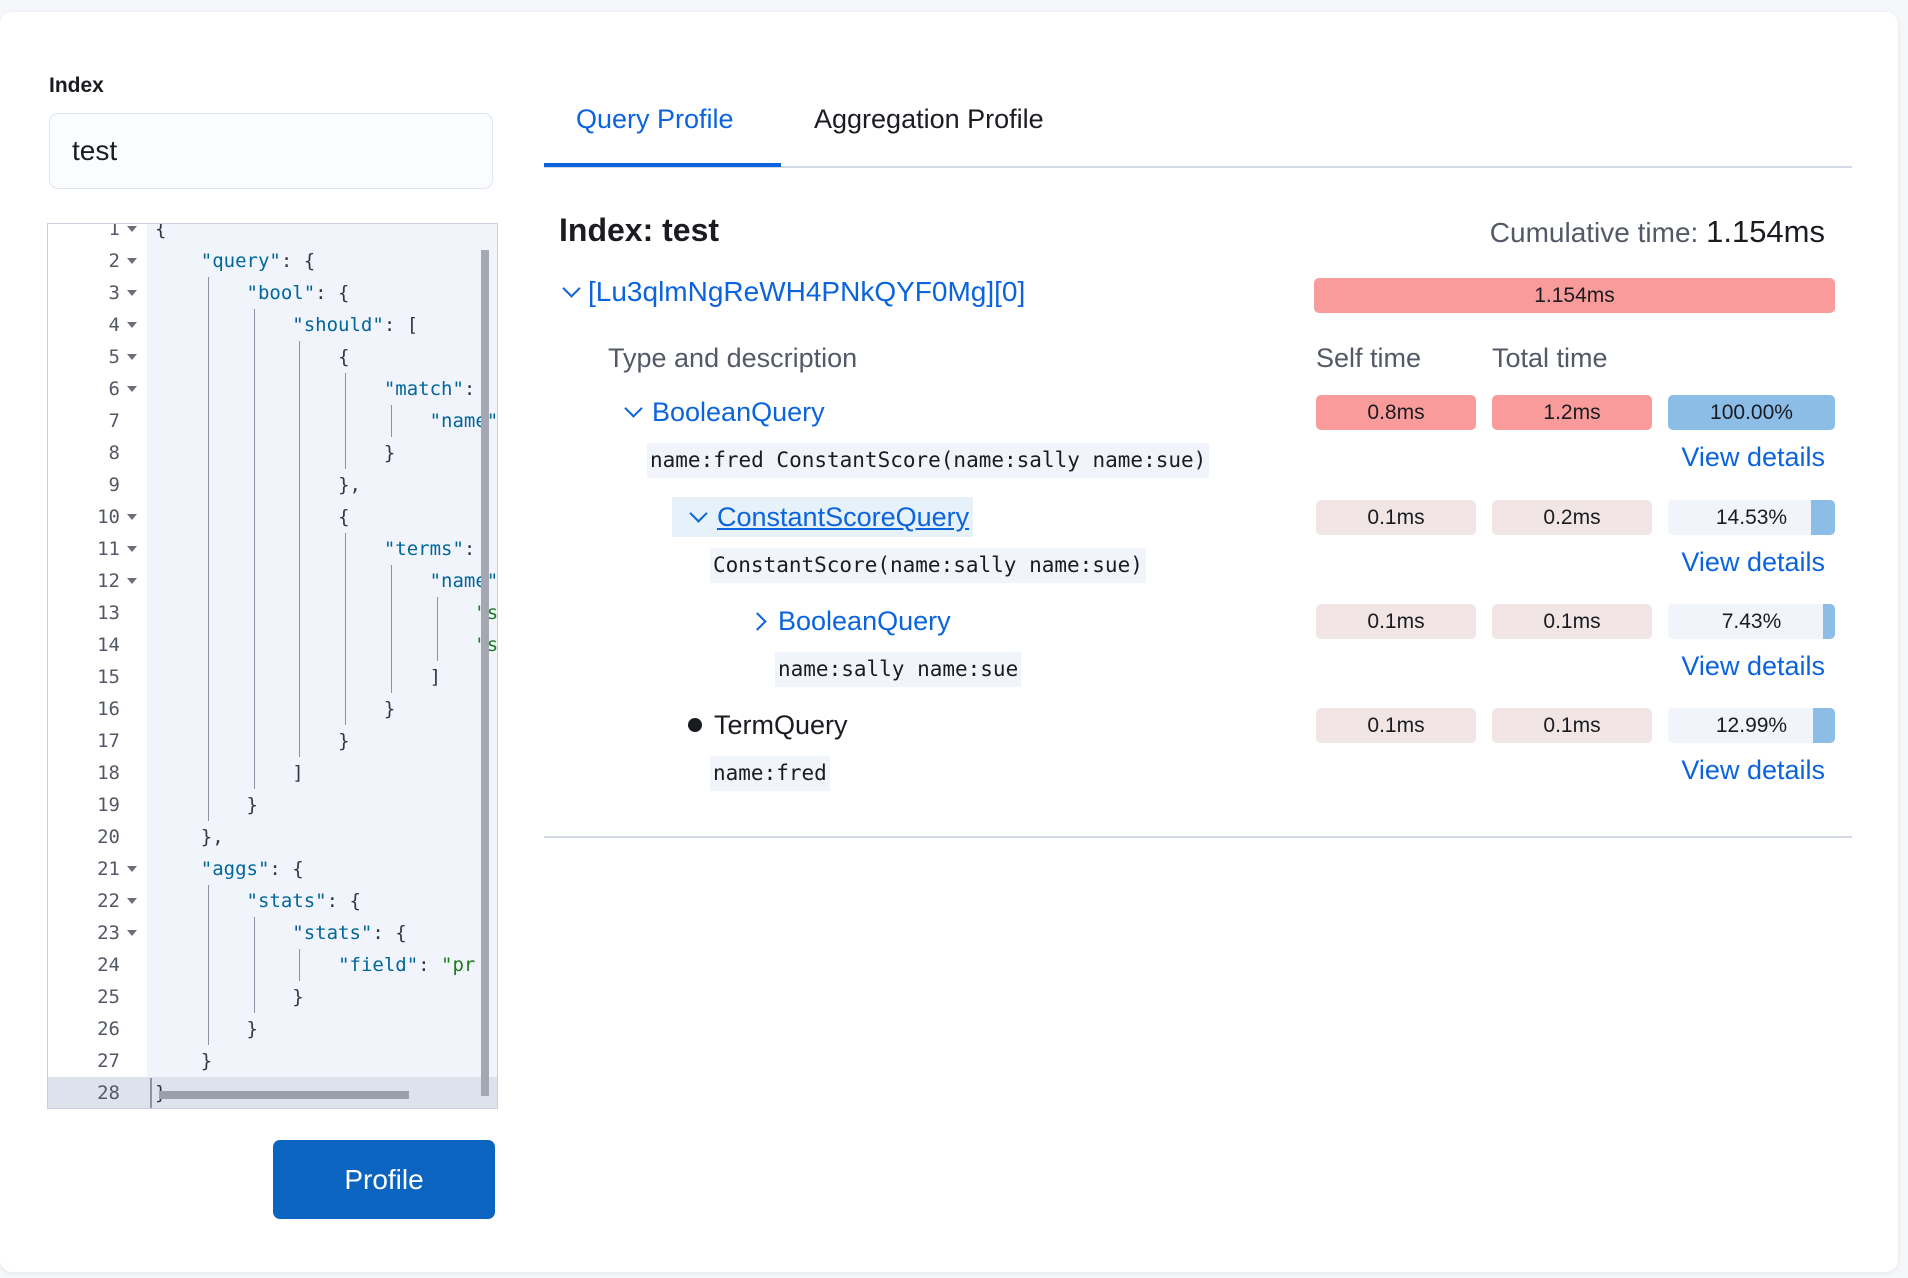 Image resolution: width=1908 pixels, height=1278 pixels. I want to click on editor-line: 26 }, so click(272, 1029).